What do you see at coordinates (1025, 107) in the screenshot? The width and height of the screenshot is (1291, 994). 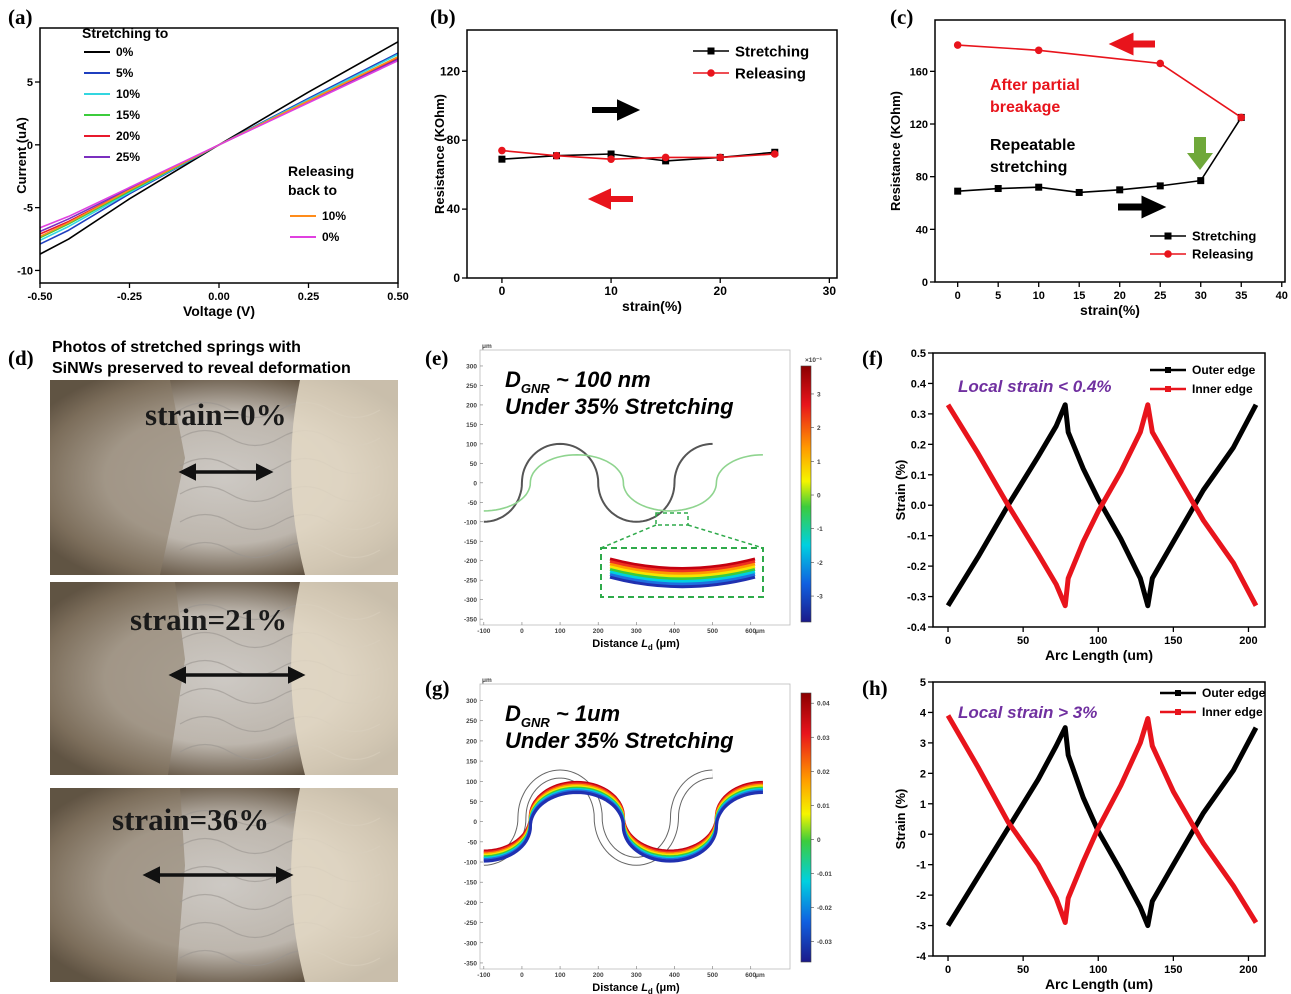 I see `annotation: breakage` at bounding box center [1025, 107].